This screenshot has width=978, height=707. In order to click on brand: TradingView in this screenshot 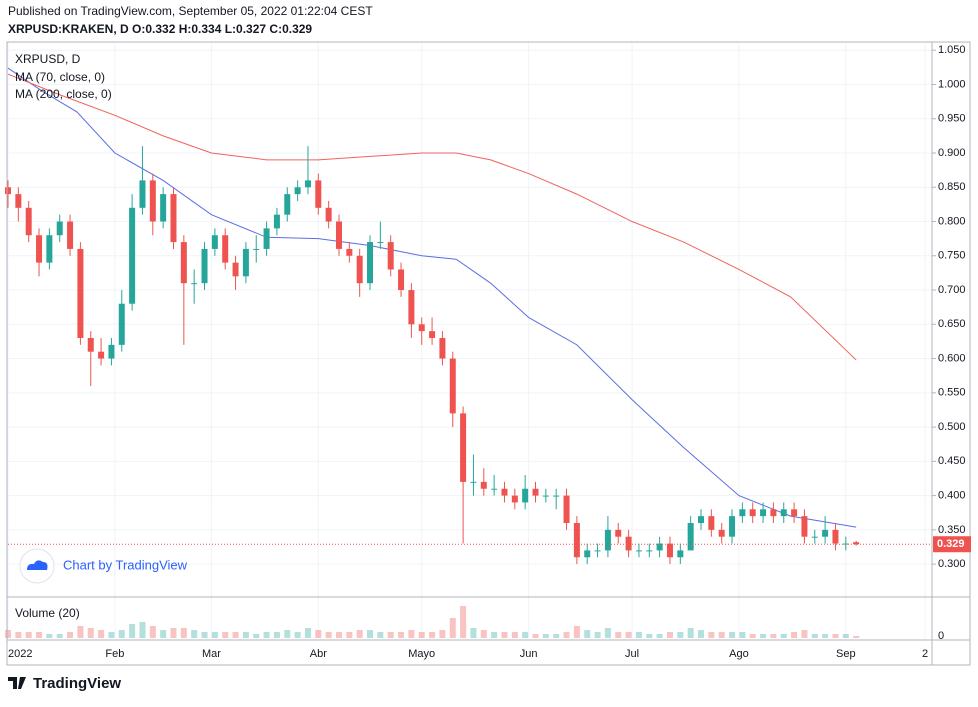, I will do `click(77, 683)`.